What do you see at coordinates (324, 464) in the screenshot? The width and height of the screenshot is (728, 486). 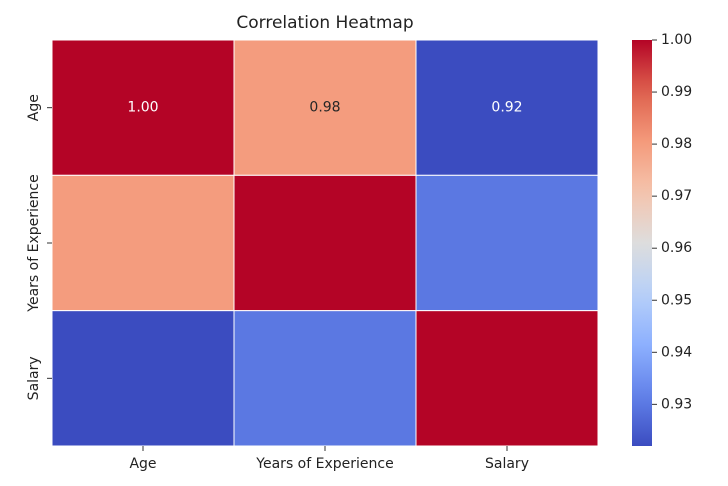 I see `x-tick-label: Years of Experience` at bounding box center [324, 464].